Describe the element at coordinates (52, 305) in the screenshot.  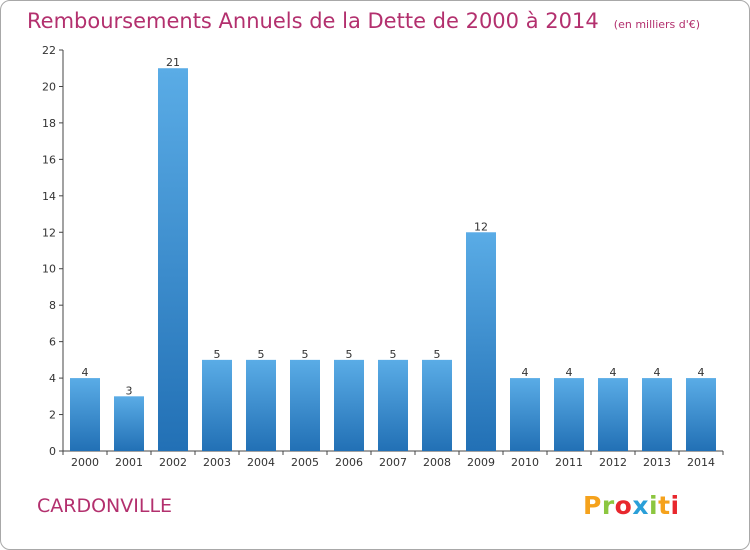
I see `y-tick-label: 8` at that location.